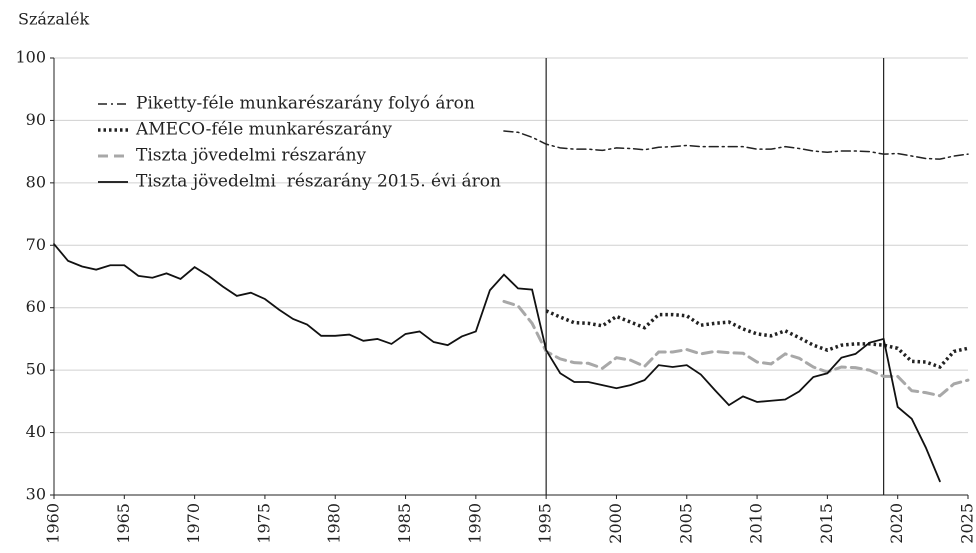  What do you see at coordinates (967, 523) in the screenshot?
I see `x-tick-label: 2025` at bounding box center [967, 523].